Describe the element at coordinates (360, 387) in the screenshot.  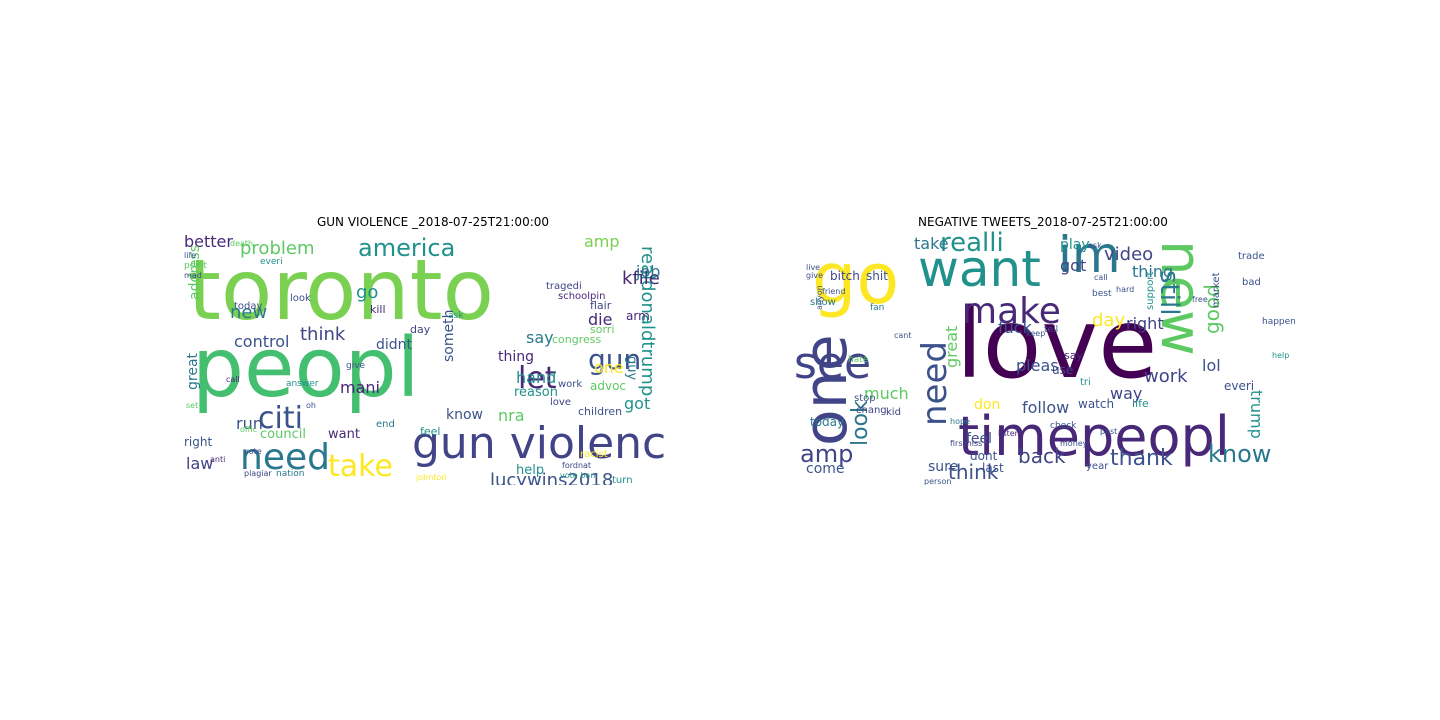
I see `cloud-word: mani` at that location.